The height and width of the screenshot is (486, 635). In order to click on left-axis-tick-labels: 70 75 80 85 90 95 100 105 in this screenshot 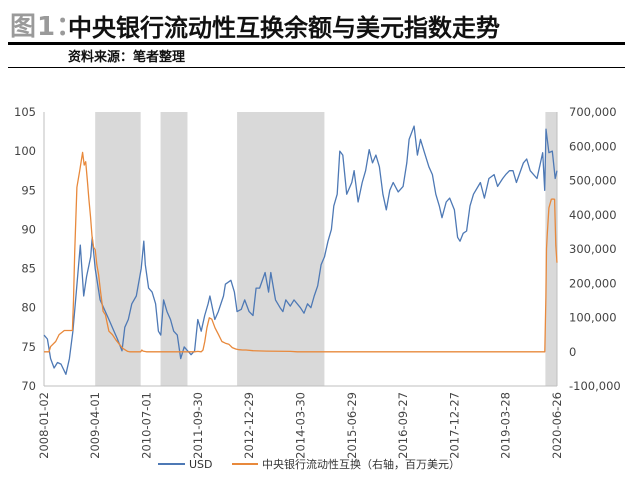, I will do `click(25, 249)`.